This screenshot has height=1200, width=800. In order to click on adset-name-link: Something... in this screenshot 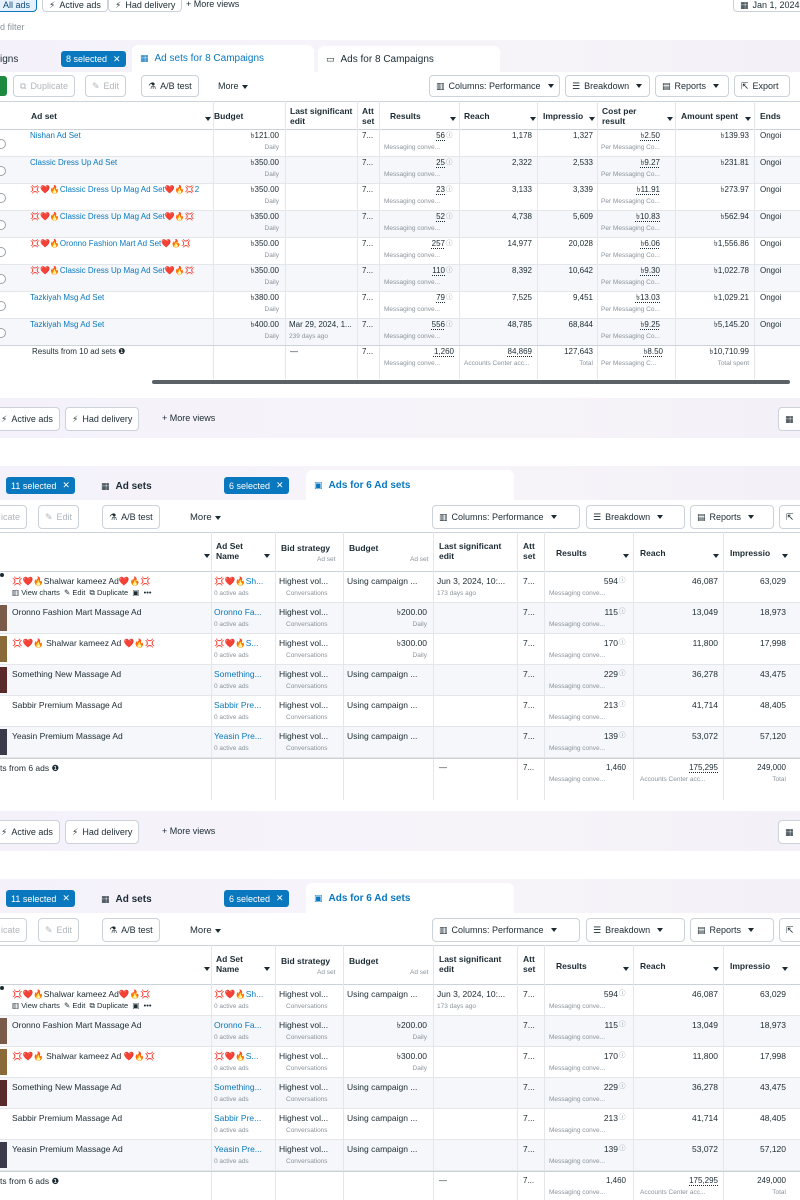, I will do `click(238, 1087)`.